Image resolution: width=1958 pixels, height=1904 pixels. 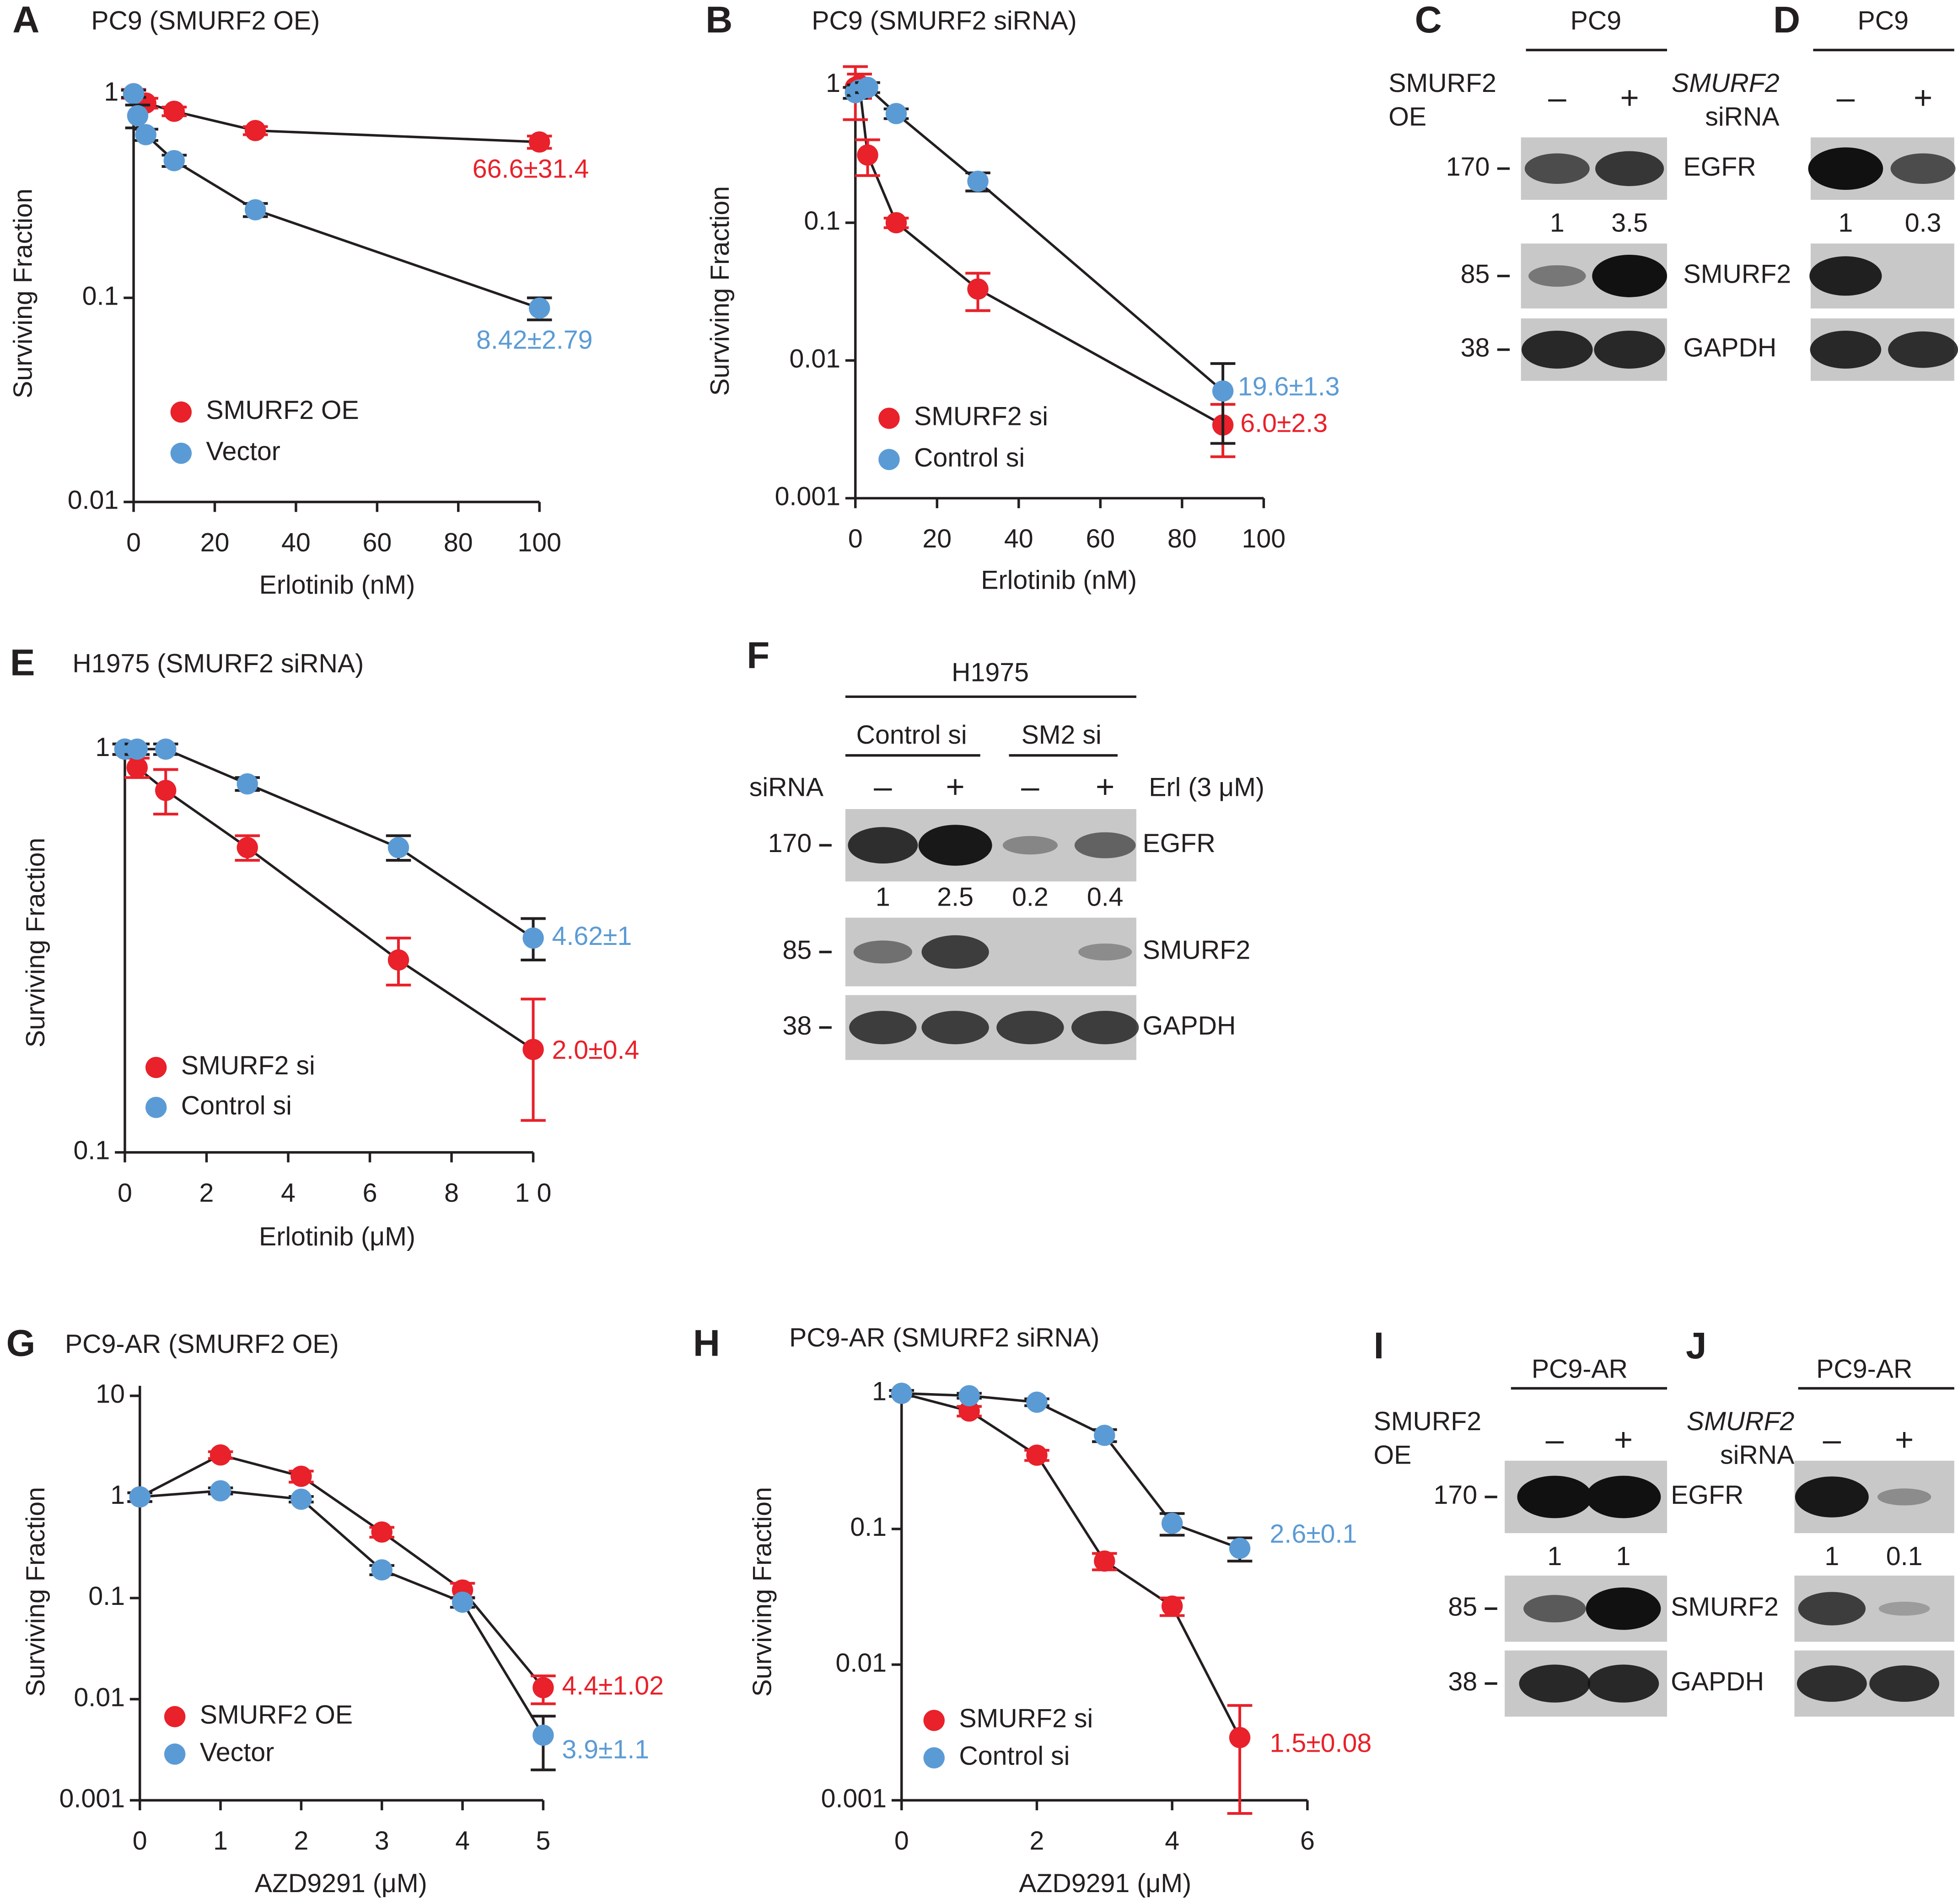 I want to click on legend-label: SMURF2 si, so click(x=248, y=1065).